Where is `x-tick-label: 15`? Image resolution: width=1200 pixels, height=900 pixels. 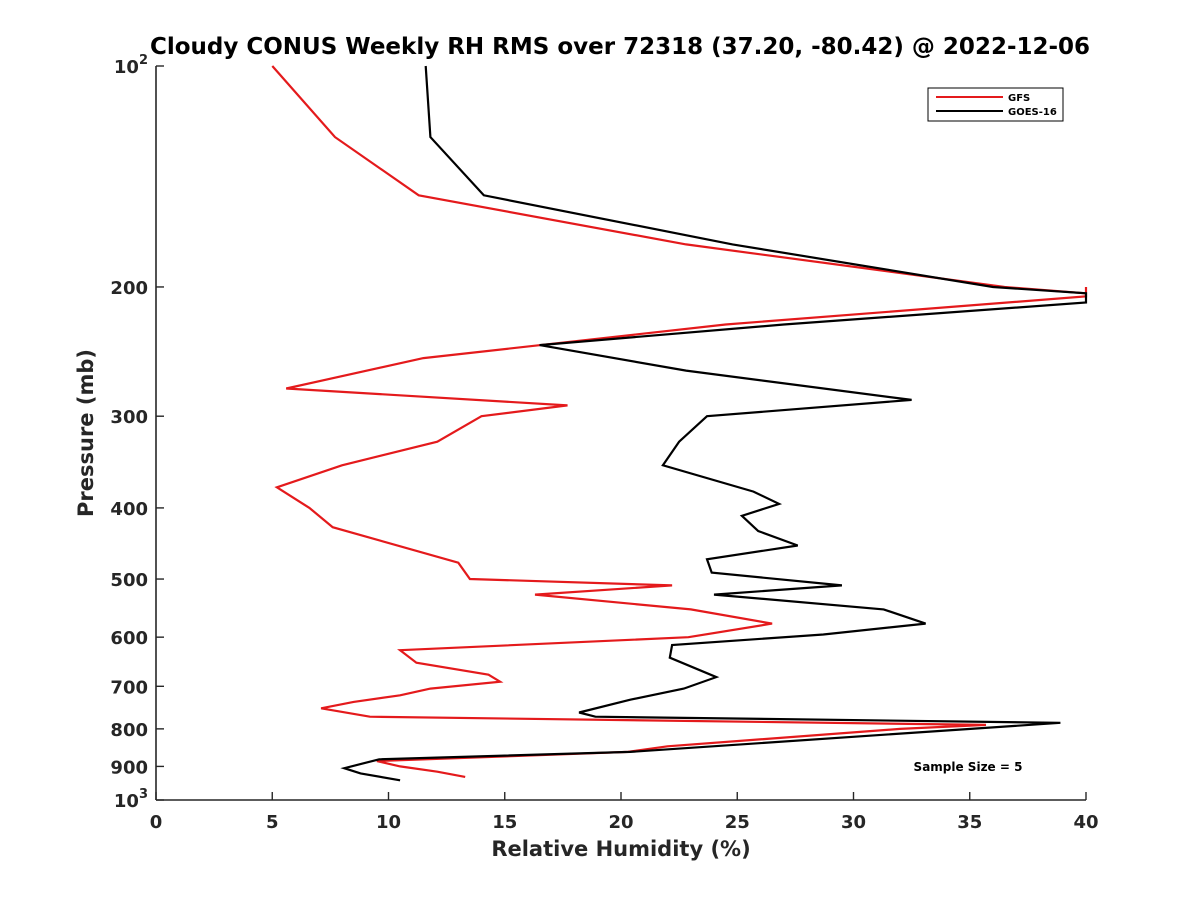 x-tick-label: 15 is located at coordinates (504, 822).